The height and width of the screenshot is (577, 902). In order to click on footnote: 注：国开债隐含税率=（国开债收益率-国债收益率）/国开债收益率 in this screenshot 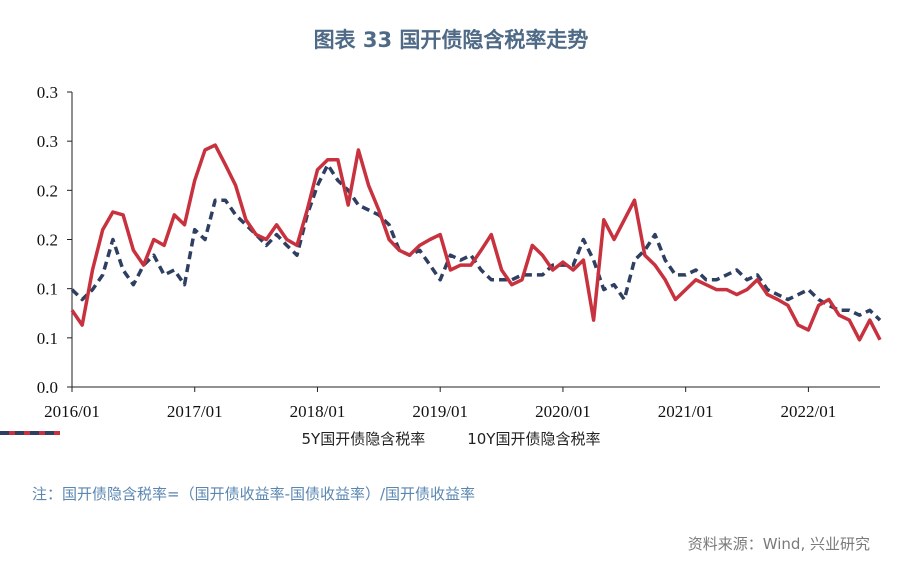, I will do `click(254, 494)`.